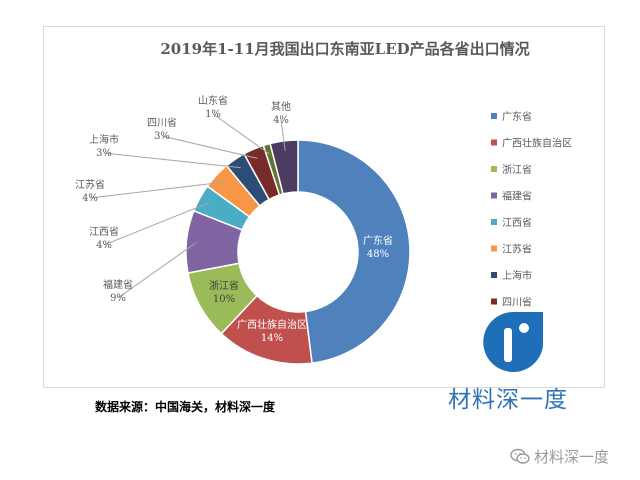  I want to click on brand-text: 材料深一度, so click(508, 400).